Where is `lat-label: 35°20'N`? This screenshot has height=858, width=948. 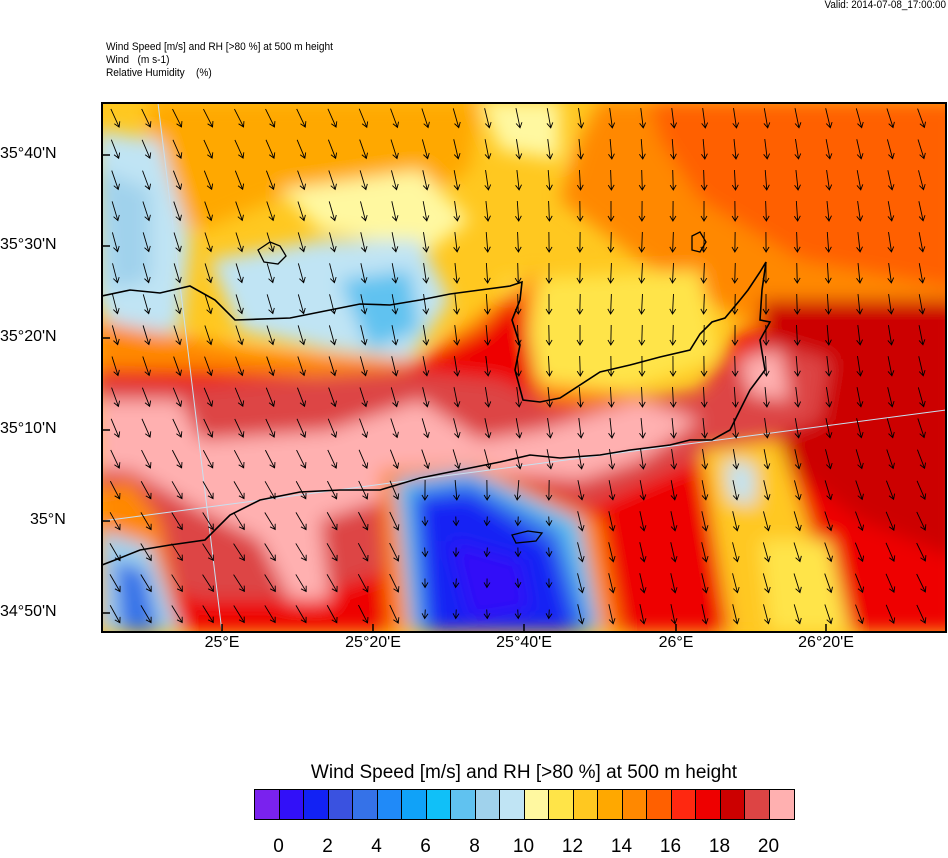
lat-label: 35°20'N is located at coordinates (28, 336).